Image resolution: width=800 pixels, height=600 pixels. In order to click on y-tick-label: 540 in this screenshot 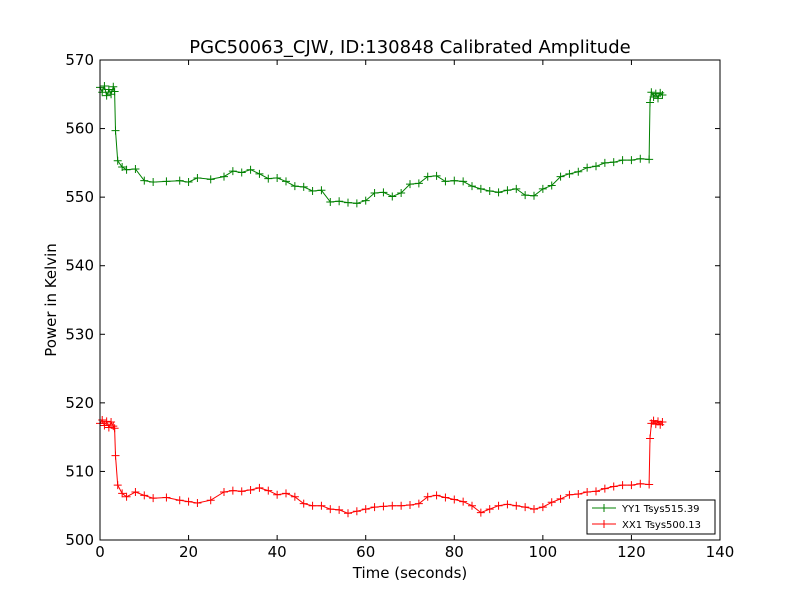, I will do `click(79, 266)`.